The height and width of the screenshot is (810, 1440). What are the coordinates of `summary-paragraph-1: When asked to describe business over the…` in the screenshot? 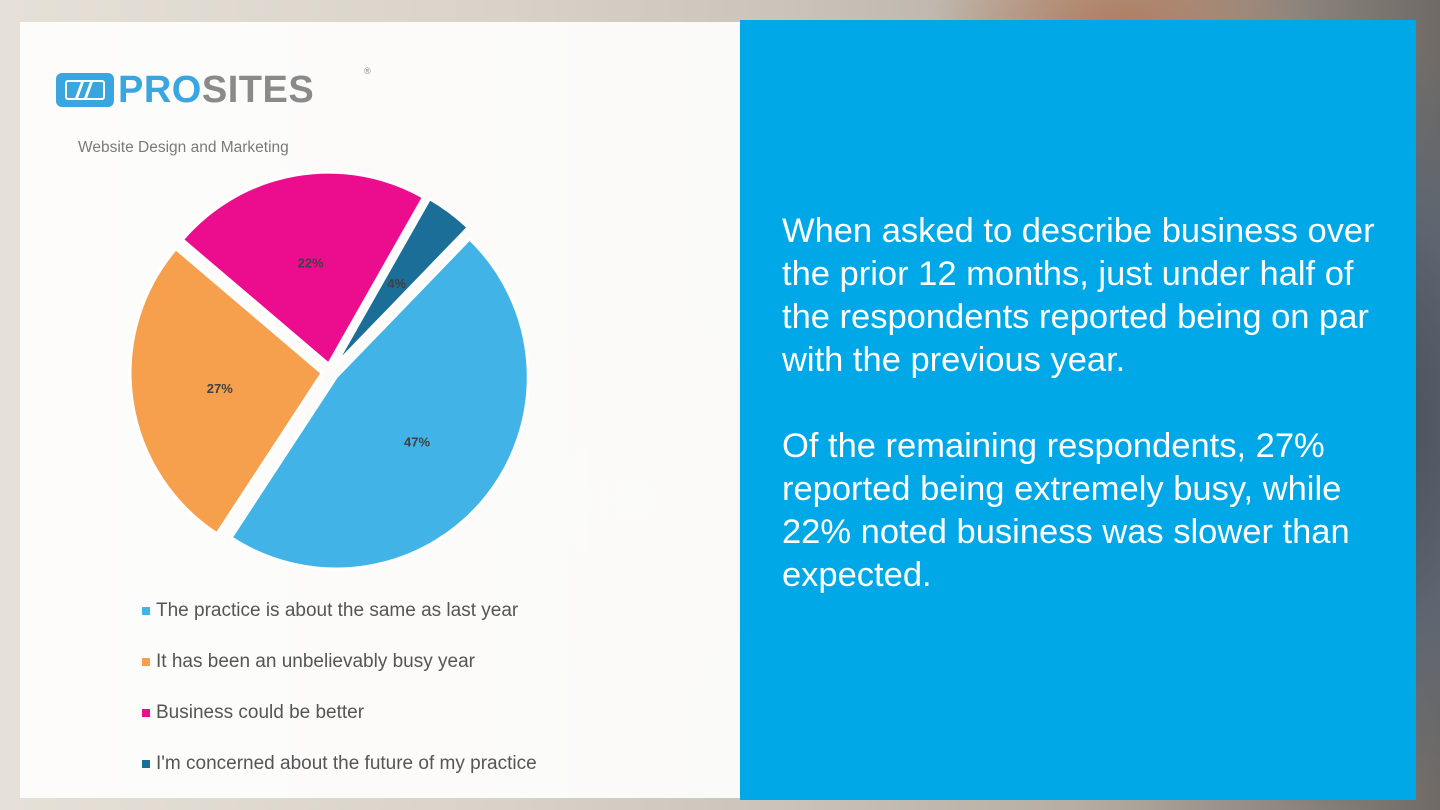 It's located at (1078, 295).